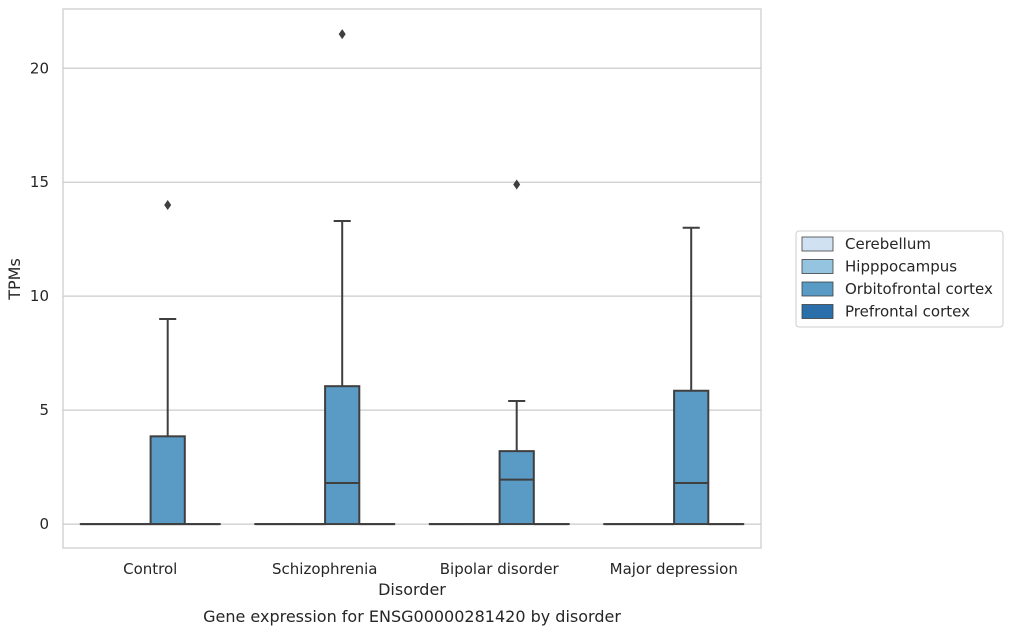 The height and width of the screenshot is (634, 1013). Describe the element at coordinates (907, 312) in the screenshot. I see `legend-label: Prefrontal cortex` at that location.